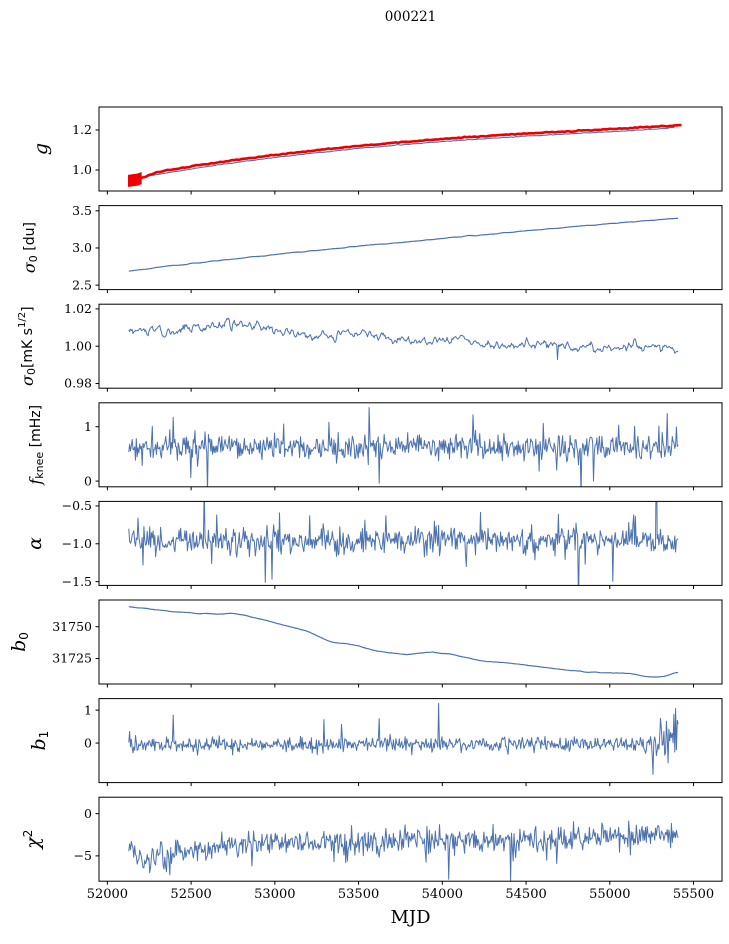  I want to click on y-axis-label-alpha: α, so click(35, 543).